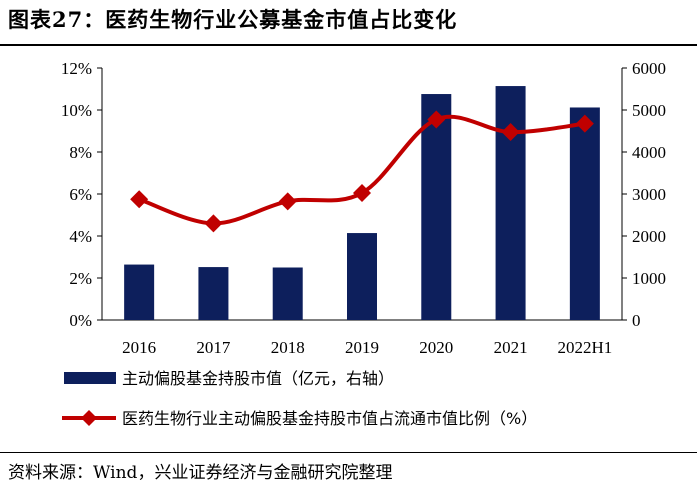 This screenshot has height=498, width=697. I want to click on source-divider, so click(348, 452).